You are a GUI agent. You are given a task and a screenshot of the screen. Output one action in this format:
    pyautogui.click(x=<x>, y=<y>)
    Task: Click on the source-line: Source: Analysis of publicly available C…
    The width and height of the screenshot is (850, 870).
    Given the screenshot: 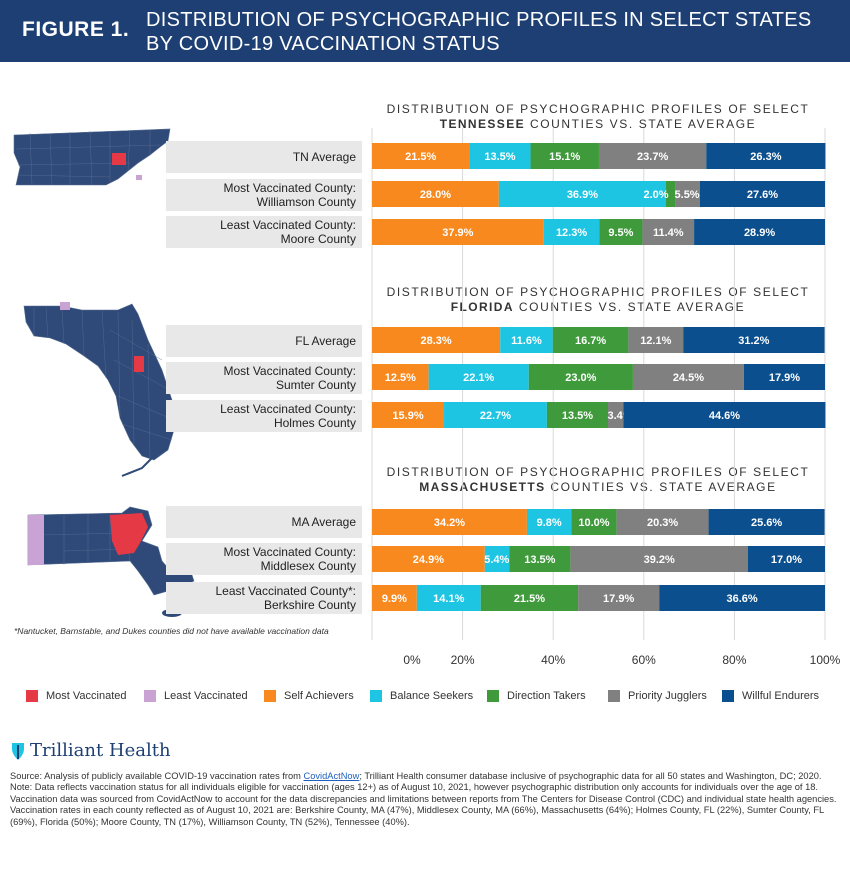 What is the action you would take?
    pyautogui.click(x=425, y=776)
    